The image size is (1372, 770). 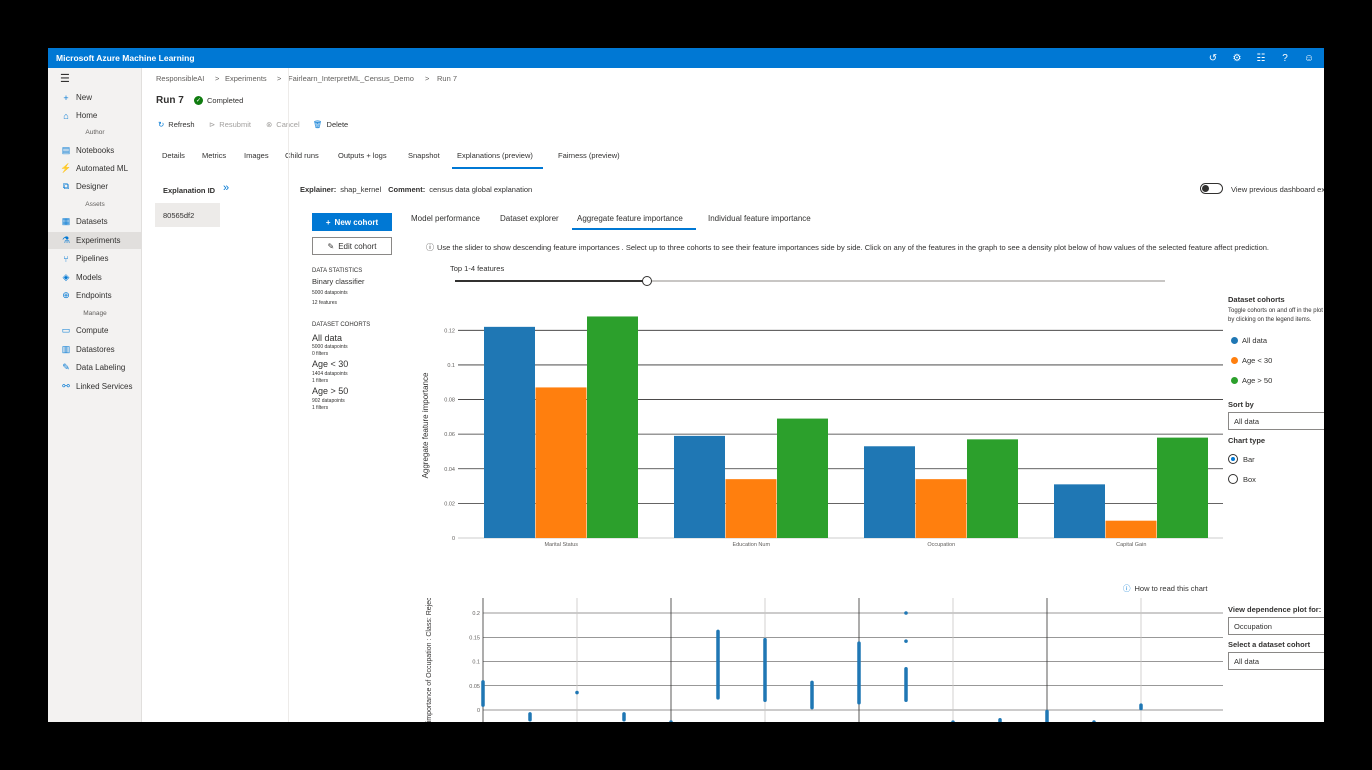 What do you see at coordinates (1165, 588) in the screenshot?
I see `how-to-read-link: ⓘ How to read this chart` at bounding box center [1165, 588].